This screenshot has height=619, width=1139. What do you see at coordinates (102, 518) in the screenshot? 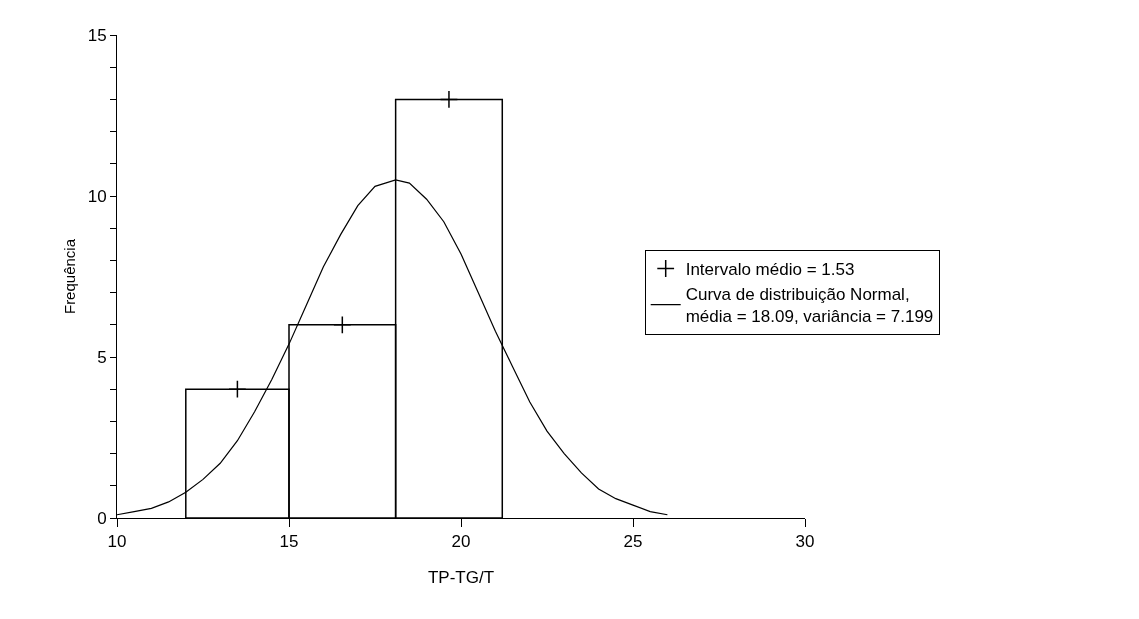
I see `y-tick-label: 0` at bounding box center [102, 518].